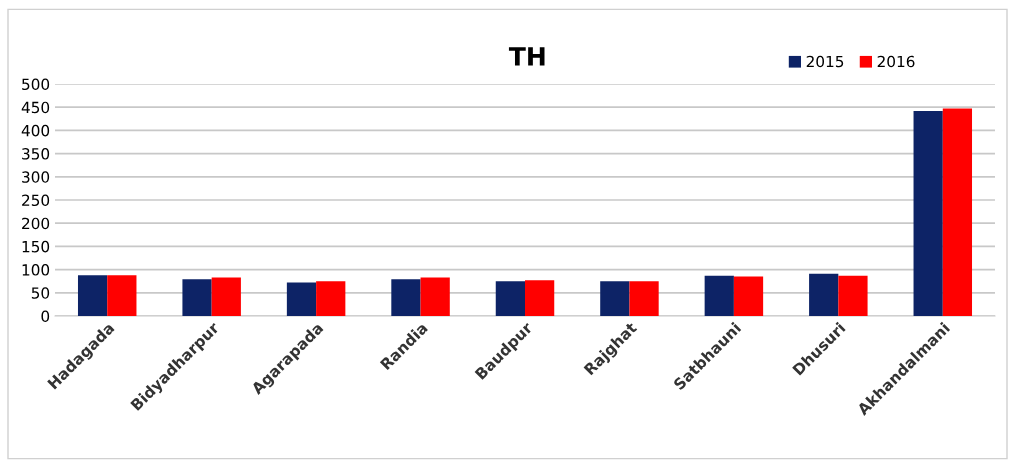 This screenshot has width=1015, height=468. I want to click on chart-title: TH, so click(526, 56).